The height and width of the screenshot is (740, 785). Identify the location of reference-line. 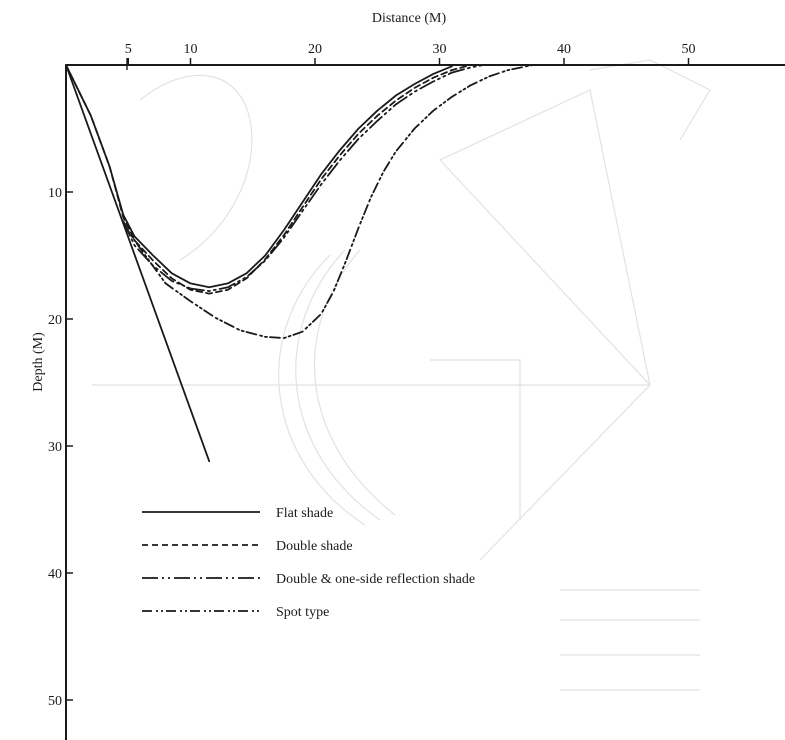
(138, 263).